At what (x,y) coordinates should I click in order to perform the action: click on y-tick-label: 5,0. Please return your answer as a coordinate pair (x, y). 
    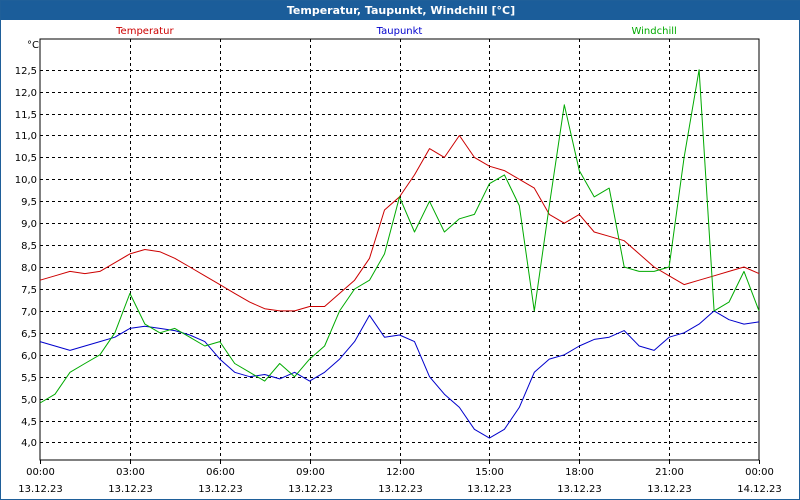
    Looking at the image, I should click on (29, 400).